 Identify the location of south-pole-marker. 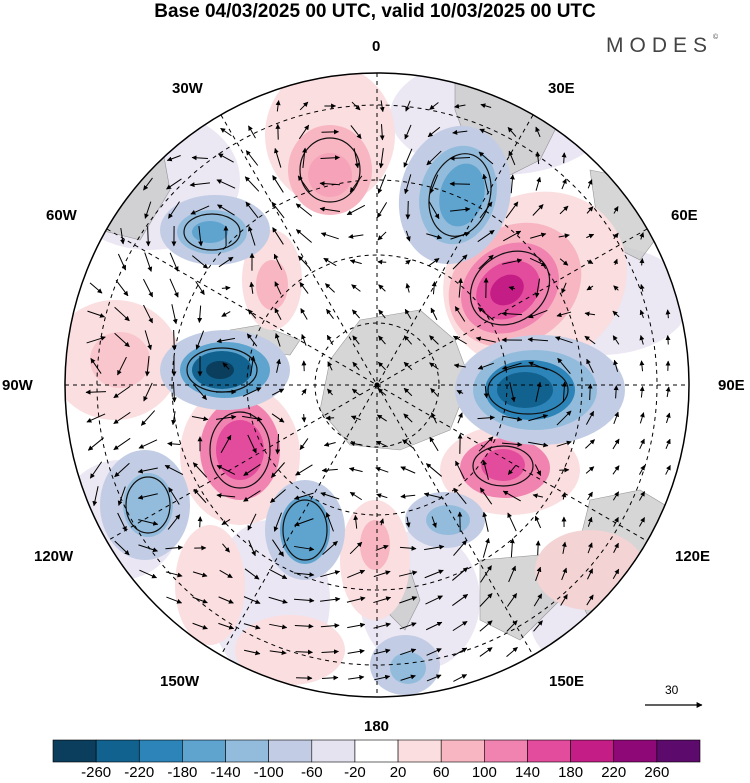
(377, 385).